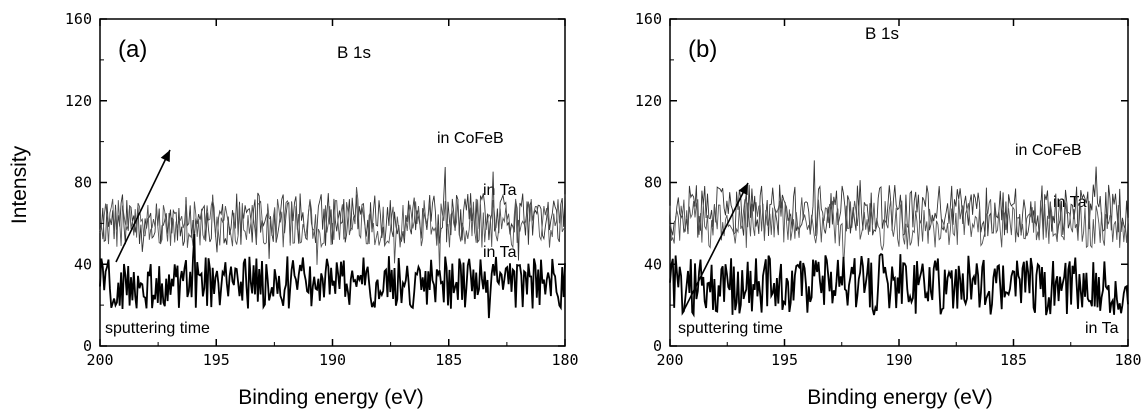 The height and width of the screenshot is (416, 1146). Describe the element at coordinates (1102, 328) in the screenshot. I see `series-label-ta-bold-b: in Ta` at that location.